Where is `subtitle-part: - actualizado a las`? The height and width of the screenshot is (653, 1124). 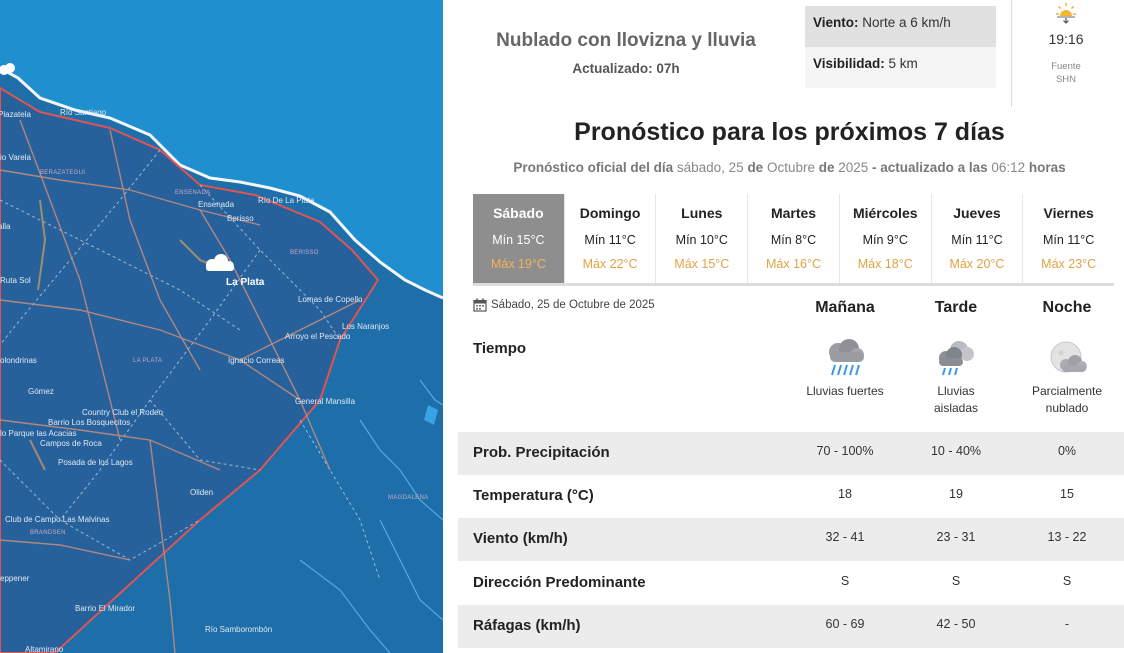 subtitle-part: - actualizado a las is located at coordinates (930, 167).